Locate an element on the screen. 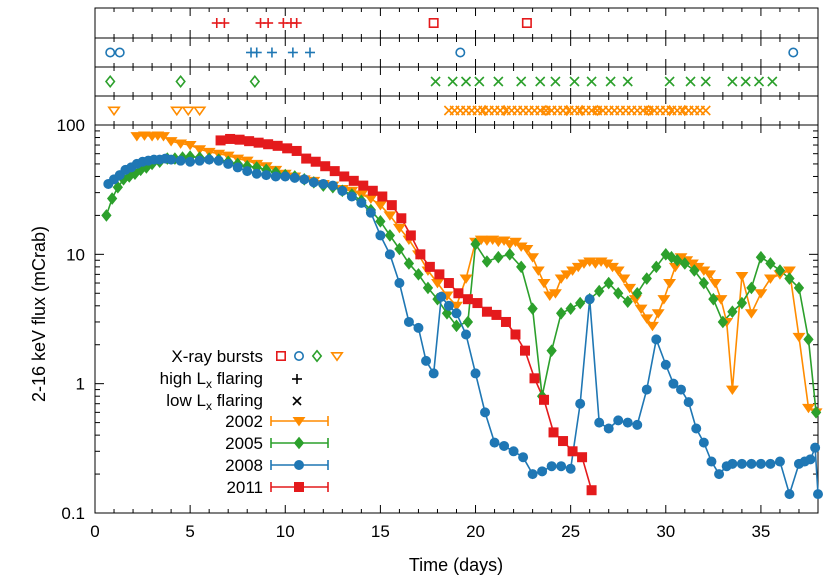  legend-series-label: 2011 is located at coordinates (244, 487).